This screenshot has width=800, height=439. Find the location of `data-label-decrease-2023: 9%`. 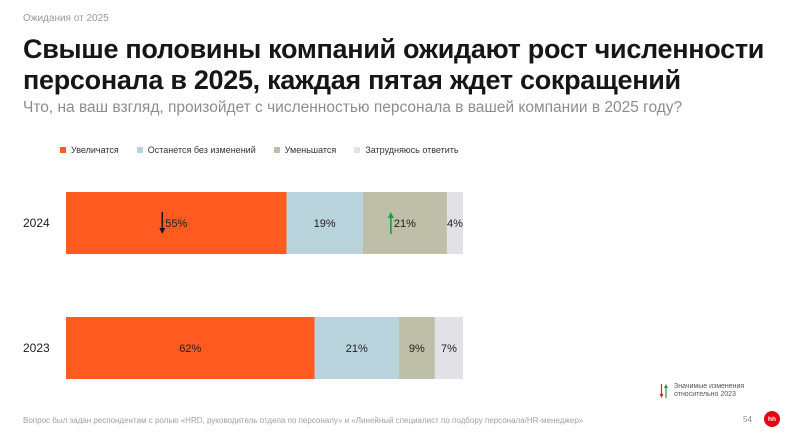

data-label-decrease-2023: 9% is located at coordinates (417, 349).